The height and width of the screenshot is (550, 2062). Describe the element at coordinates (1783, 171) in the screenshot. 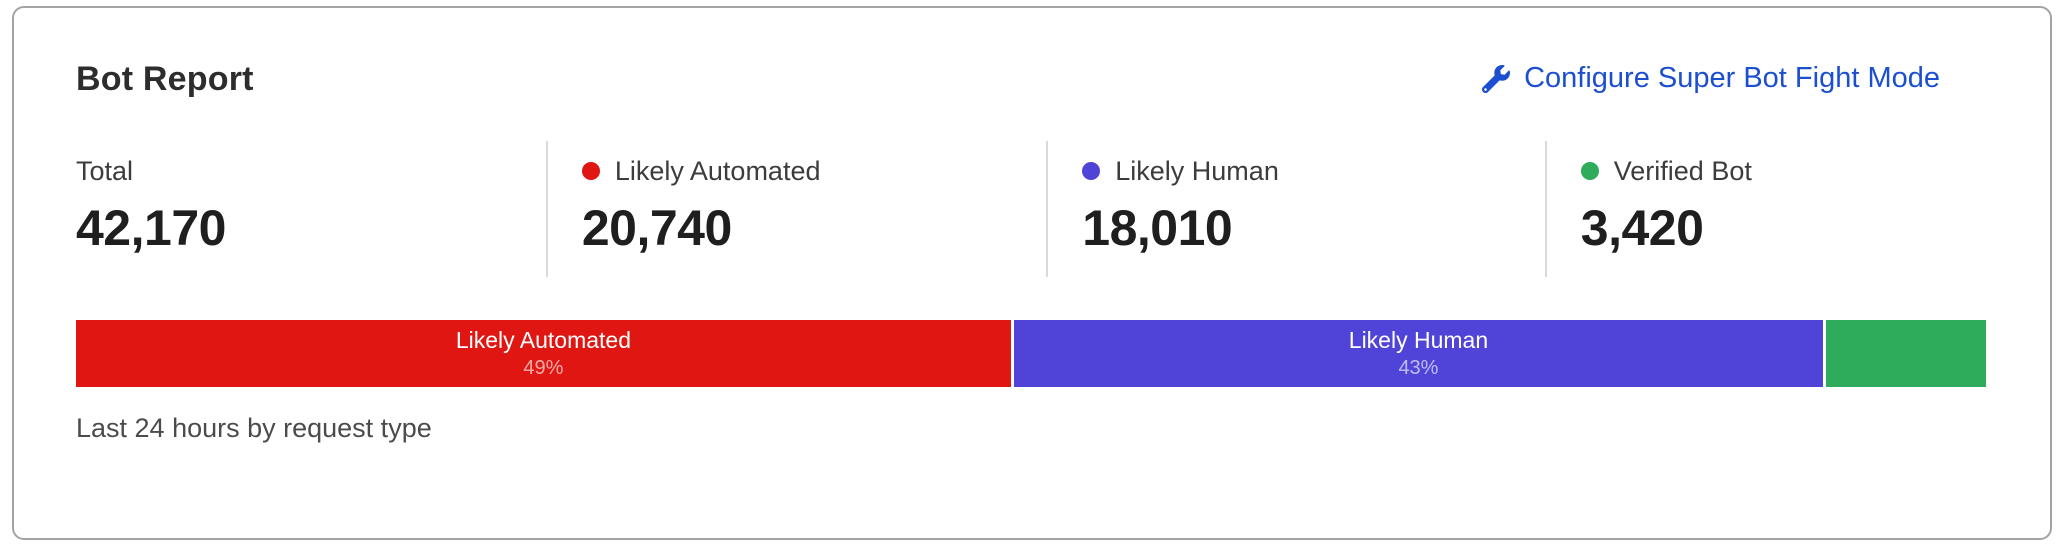

I see `stat-label-row: Verified Bot` at that location.